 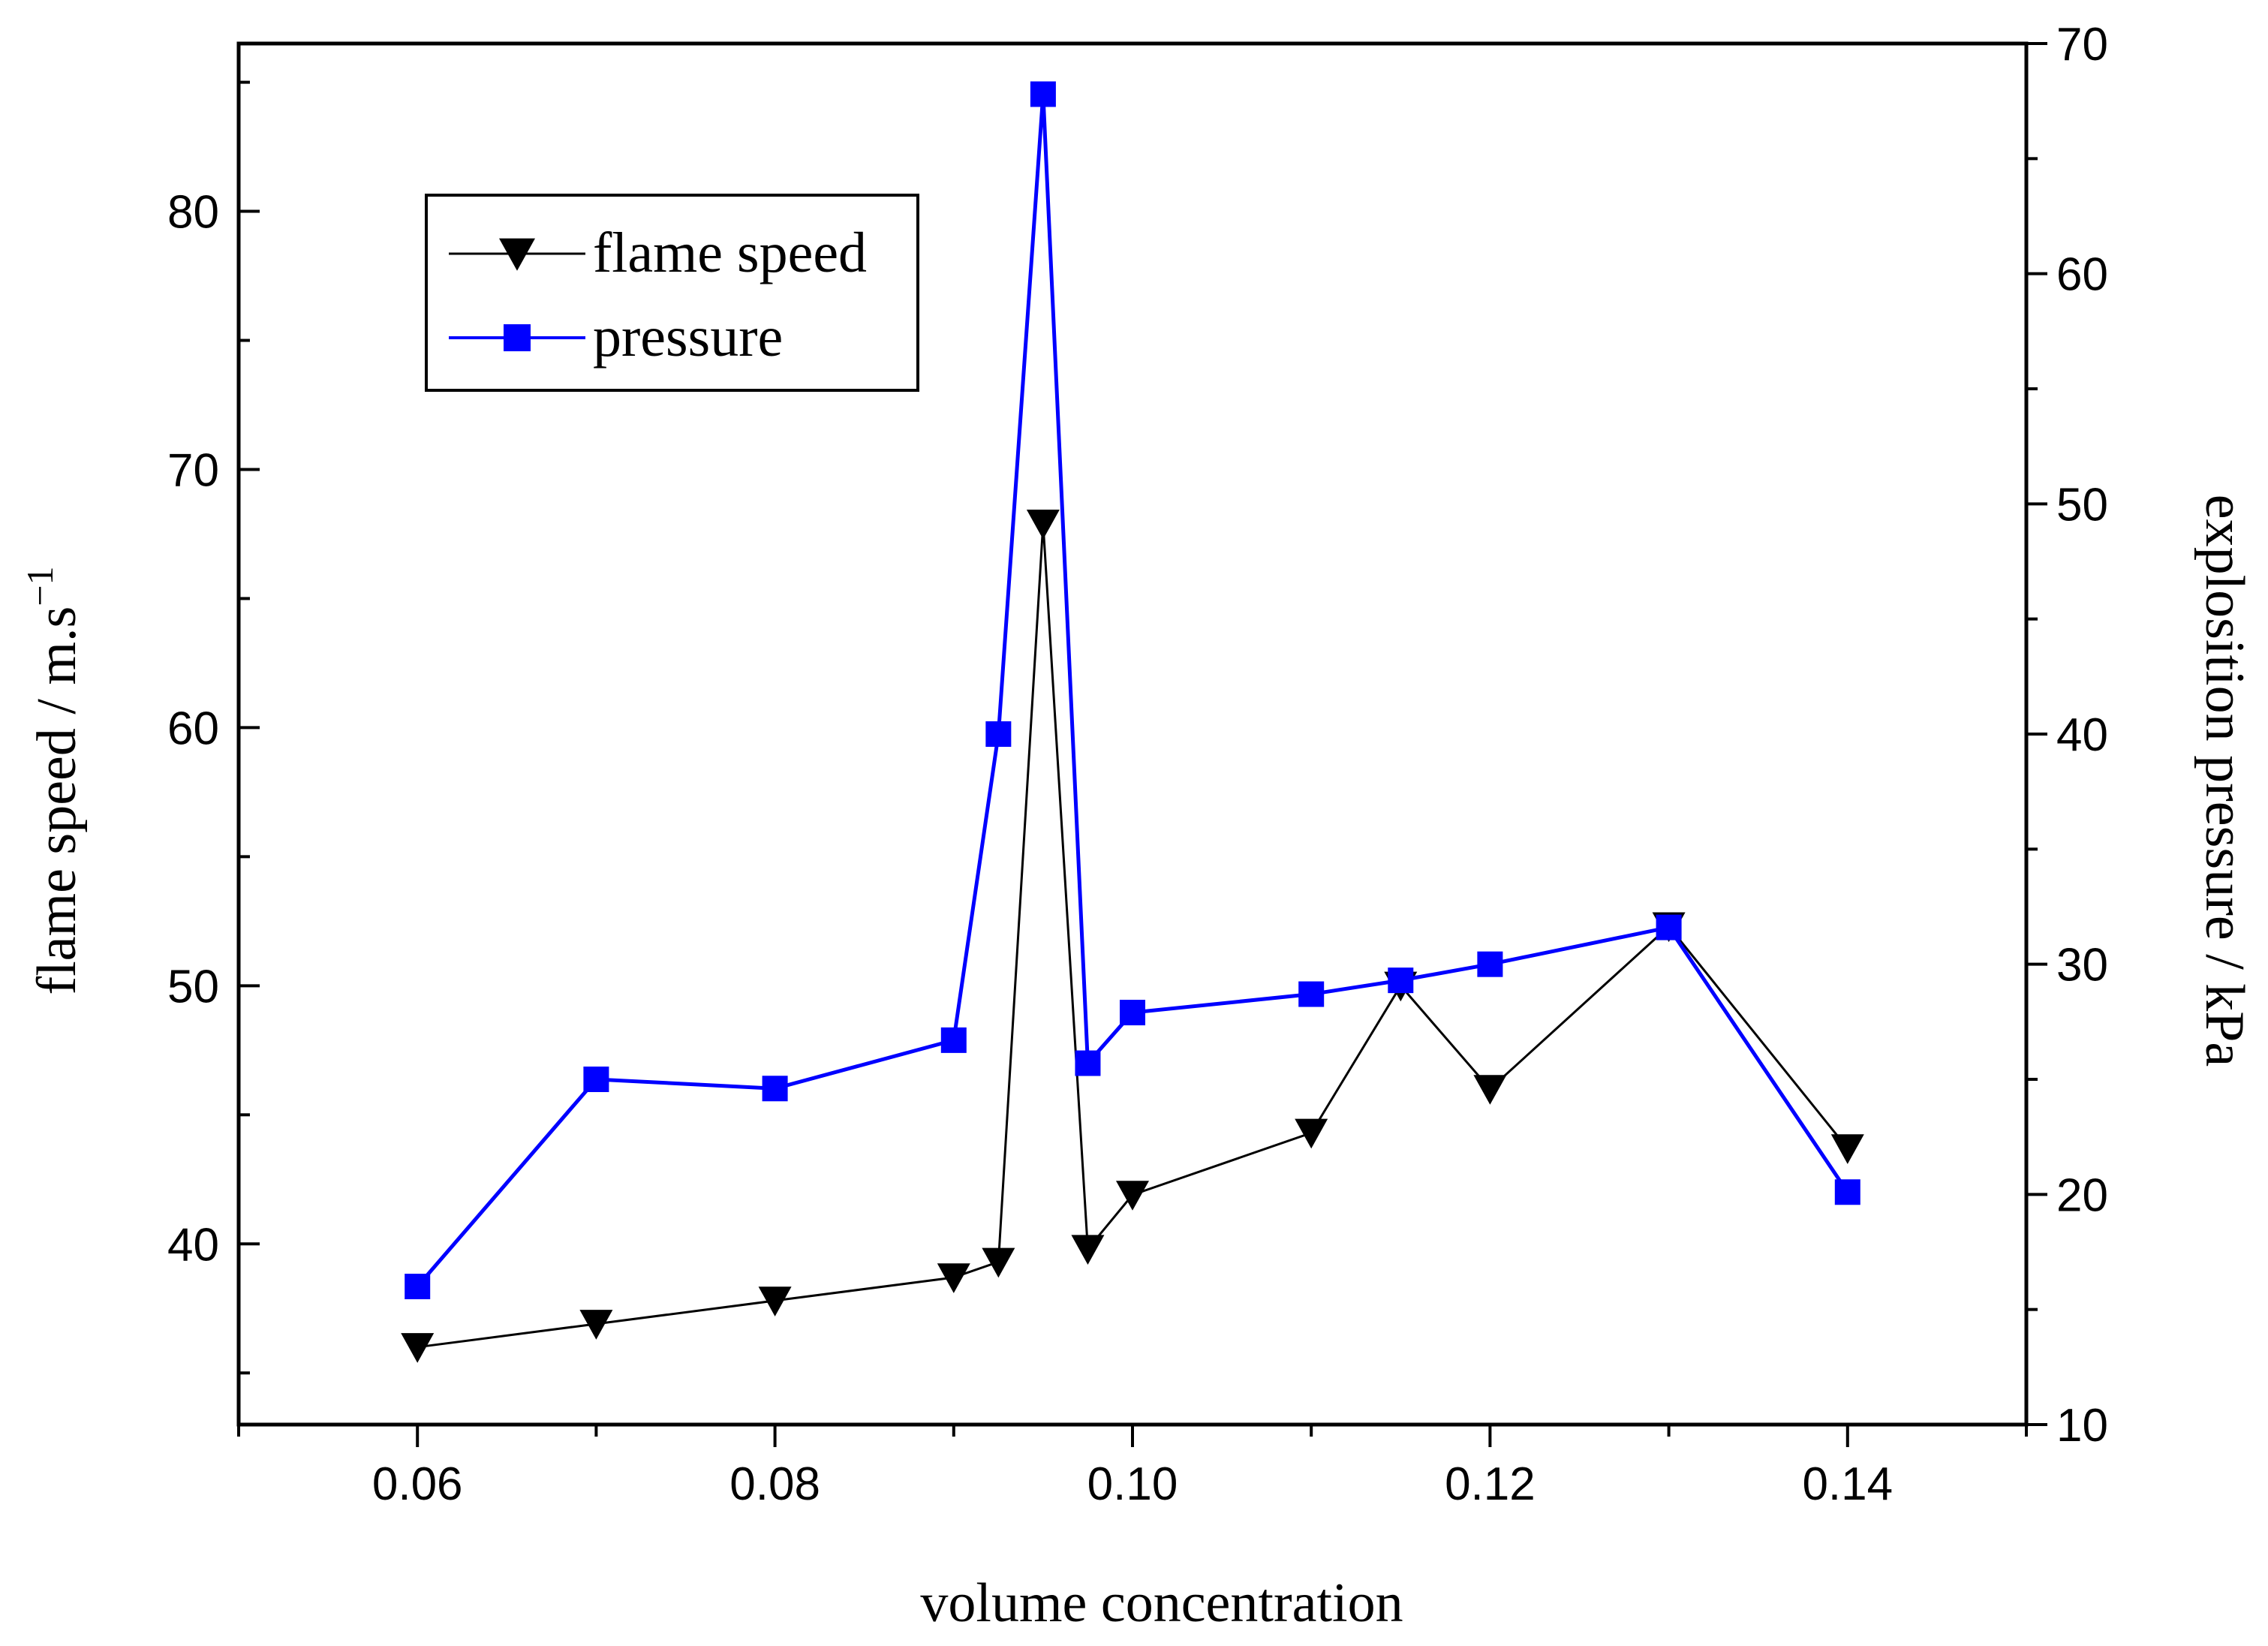 I want to click on y-left-axis-title-superscript: −1, so click(x=40, y=586).